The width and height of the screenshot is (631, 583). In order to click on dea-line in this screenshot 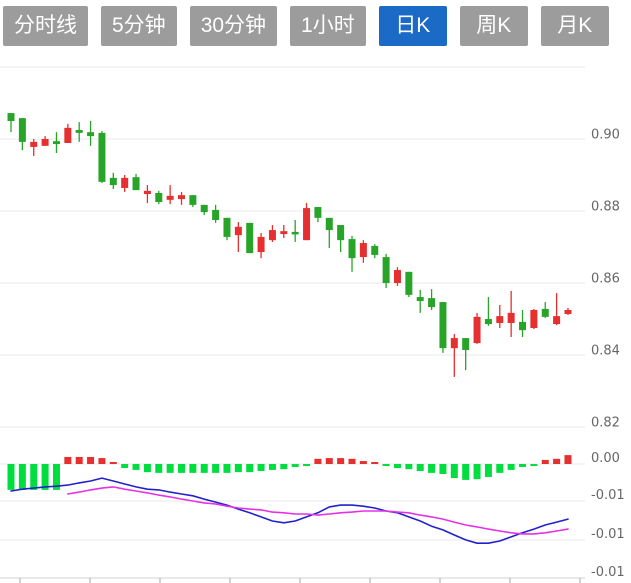, I will do `click(318, 510)`.